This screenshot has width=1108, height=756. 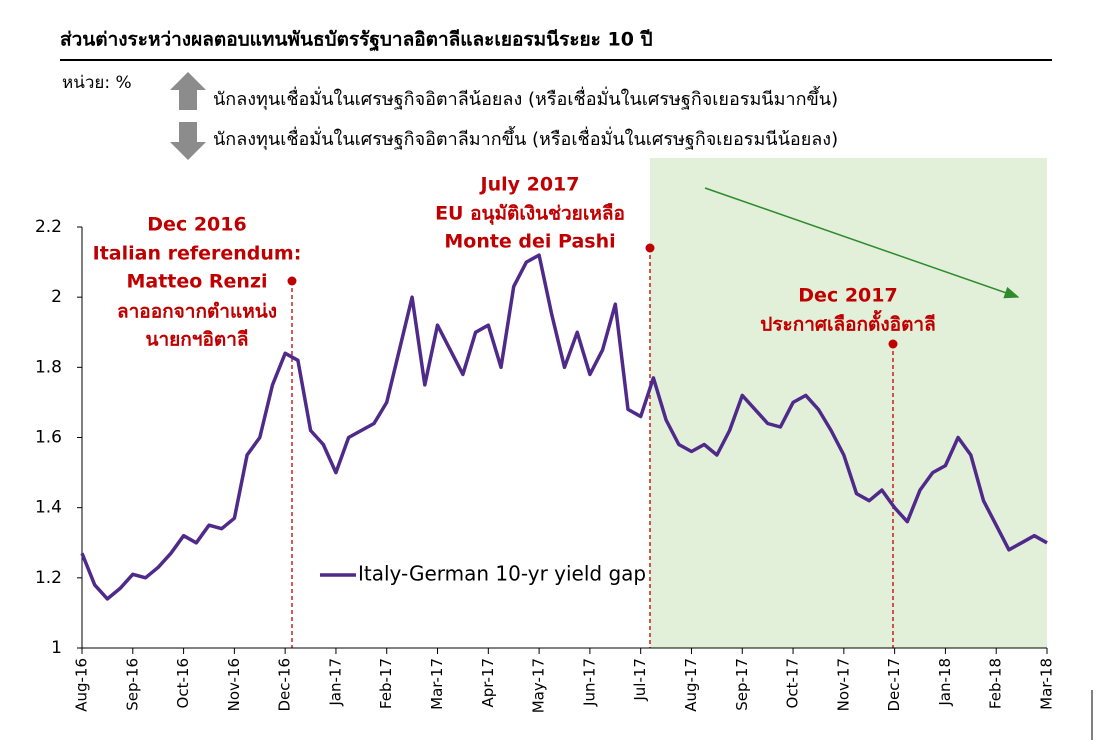 What do you see at coordinates (945, 682) in the screenshot?
I see `x-tick-label: Jan-18` at bounding box center [945, 682].